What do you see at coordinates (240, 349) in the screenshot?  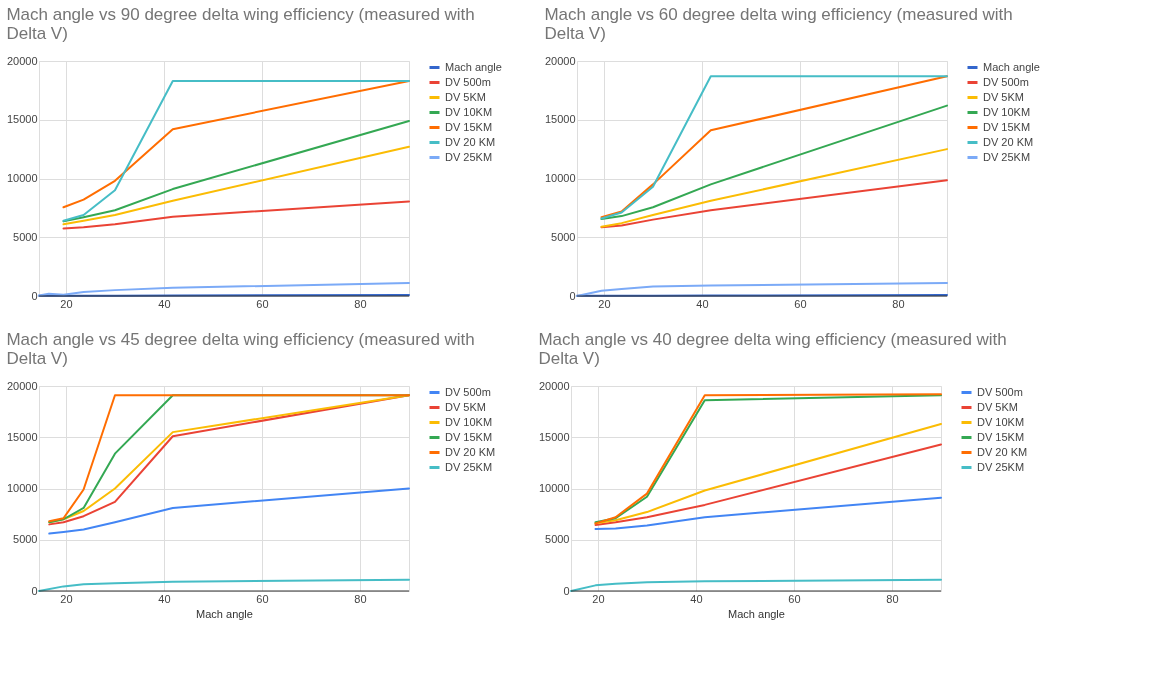 I see `chart-title: Mach angle vs 45 degree delta wing efficiency (measured with Delta V)` at bounding box center [240, 349].